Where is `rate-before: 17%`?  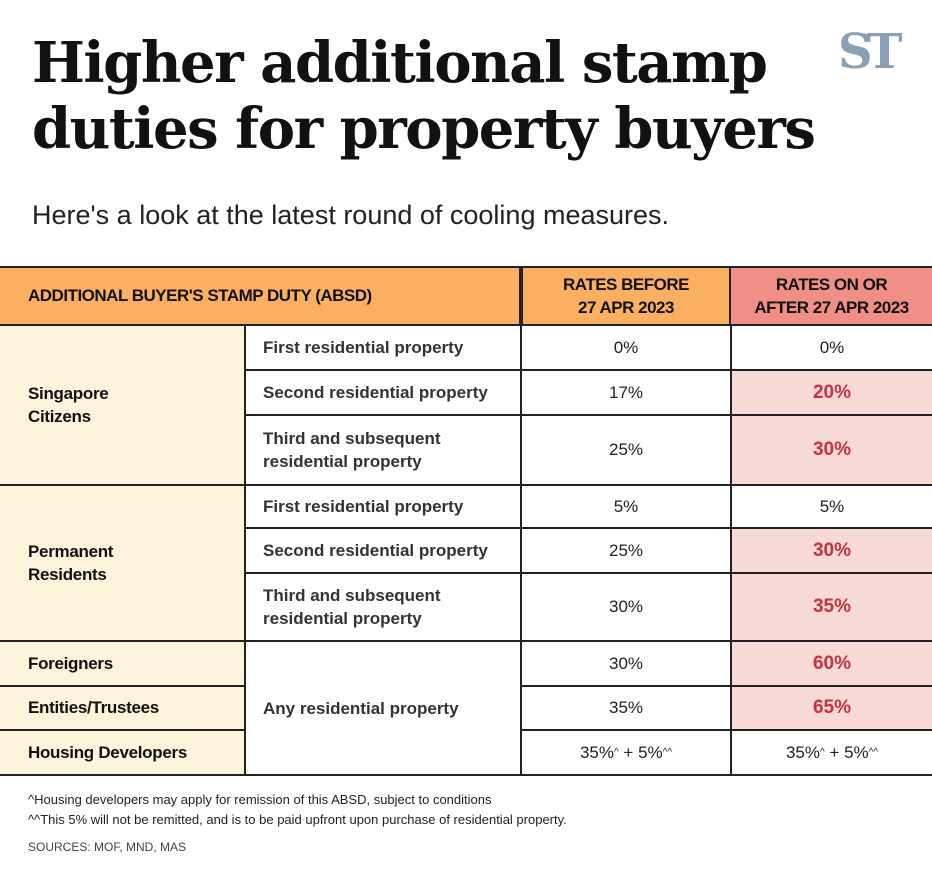
rate-before: 17% is located at coordinates (627, 393).